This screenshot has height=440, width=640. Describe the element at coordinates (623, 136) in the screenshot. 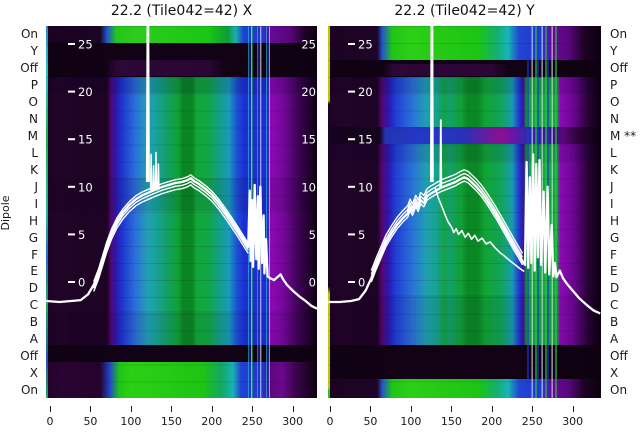

I see `dipole-label-right: M **` at that location.